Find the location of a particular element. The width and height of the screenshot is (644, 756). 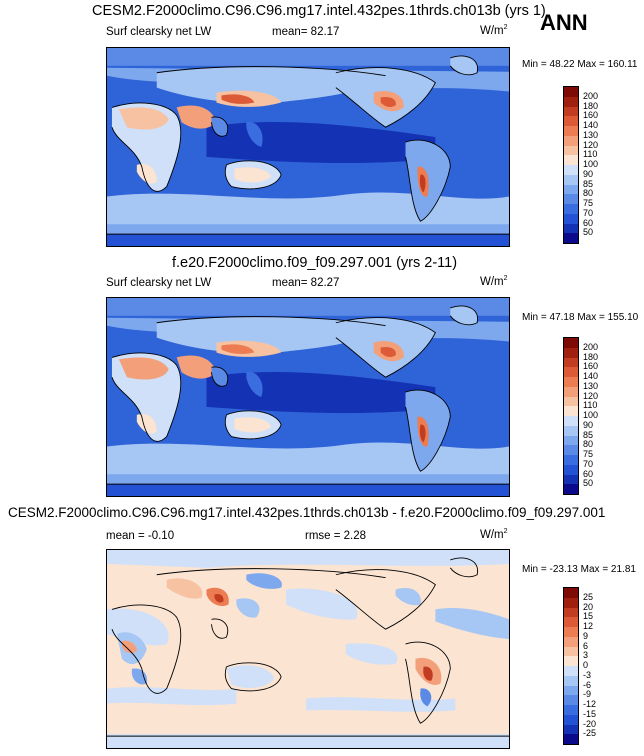

colorbar-tick-label: 25 is located at coordinates (588, 596).